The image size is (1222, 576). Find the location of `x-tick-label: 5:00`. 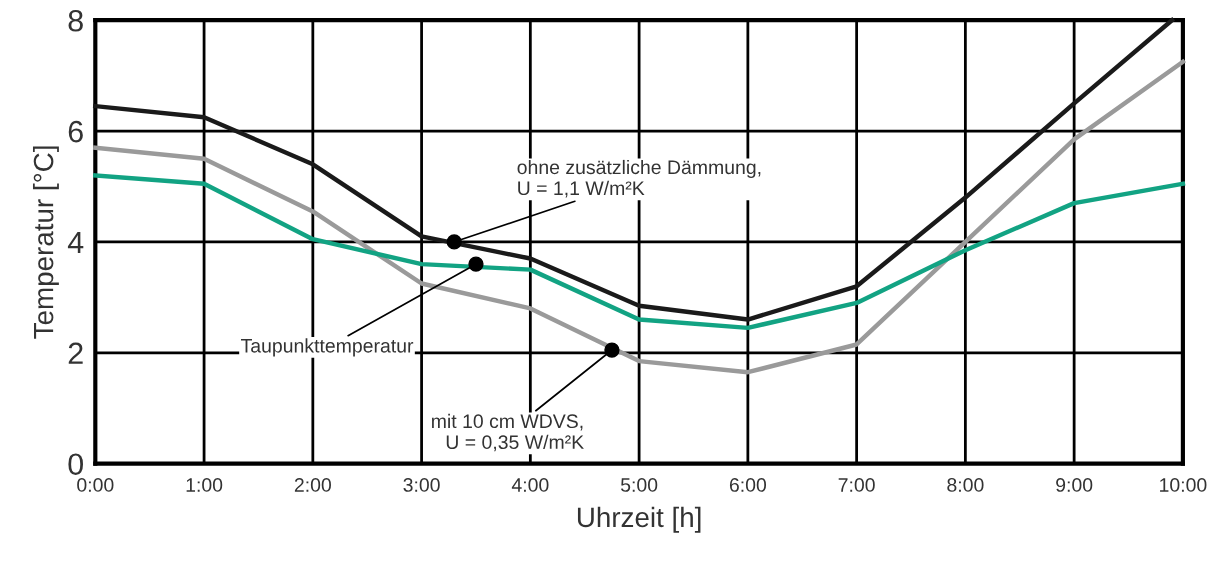

x-tick-label: 5:00 is located at coordinates (639, 485).